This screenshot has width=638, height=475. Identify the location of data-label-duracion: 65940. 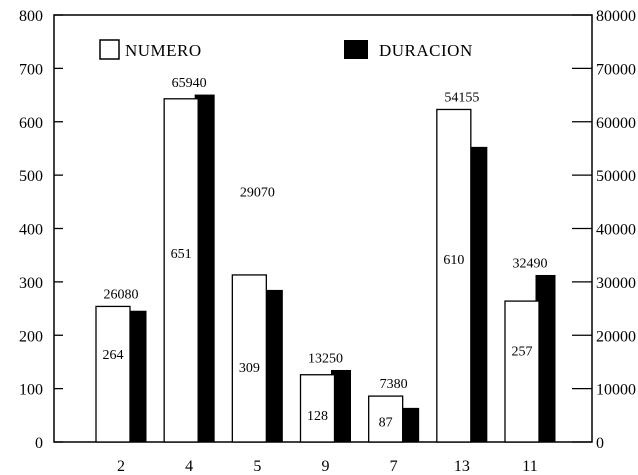
(189, 83).